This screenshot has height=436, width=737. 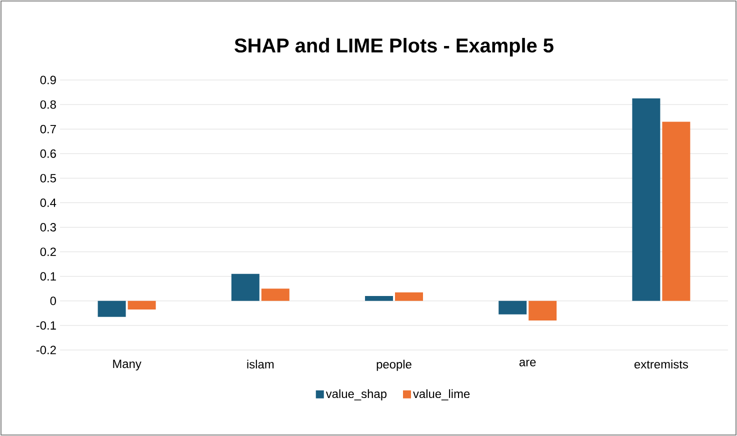 What do you see at coordinates (48, 202) in the screenshot?
I see `y-tick-label: 0.4` at bounding box center [48, 202].